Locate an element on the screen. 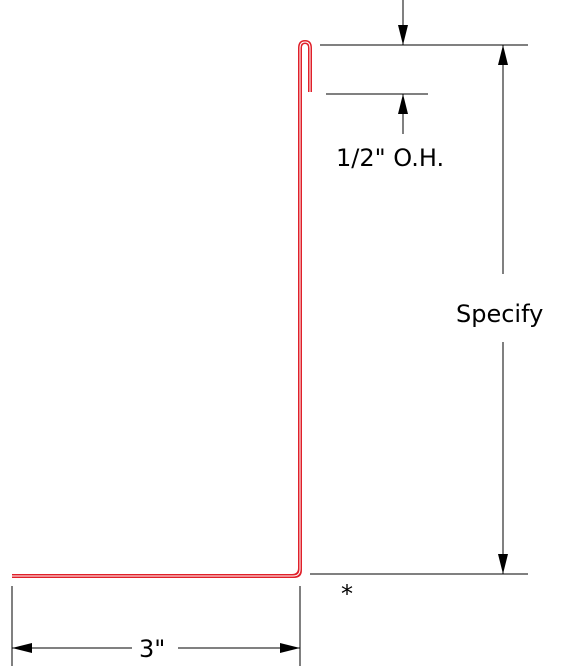 This screenshot has height=666, width=573. base-arrow-left-icon is located at coordinates (22, 648).